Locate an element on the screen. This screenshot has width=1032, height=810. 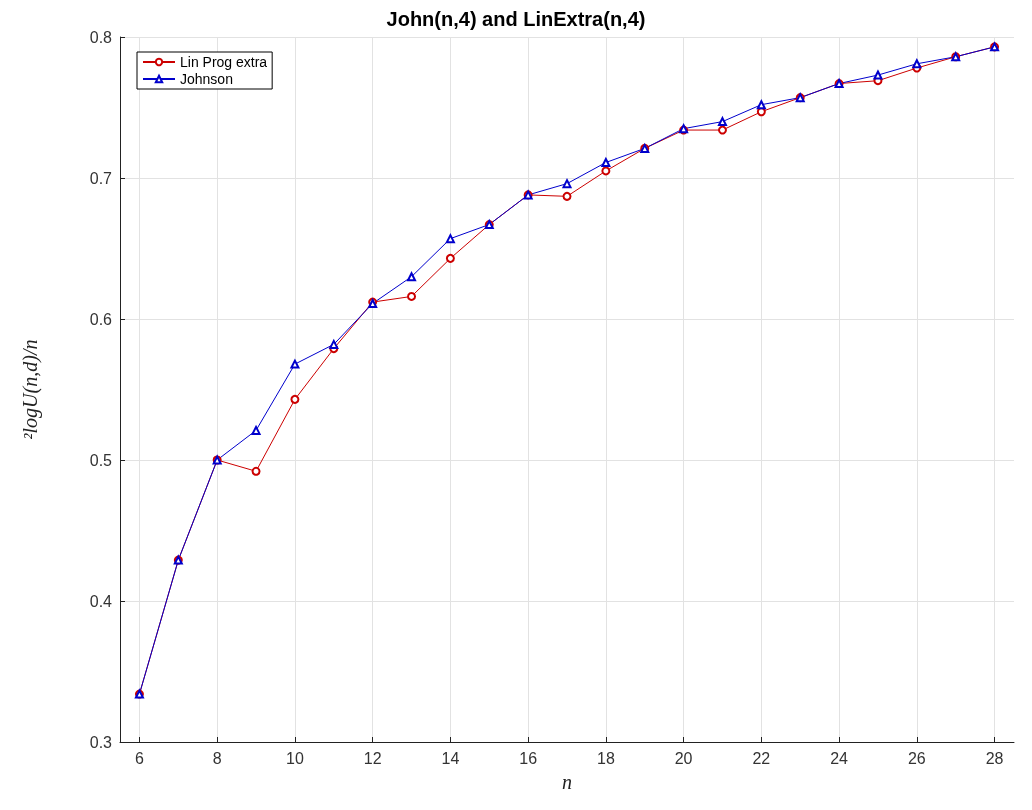
x-tick-label: 26 is located at coordinates (916, 758).